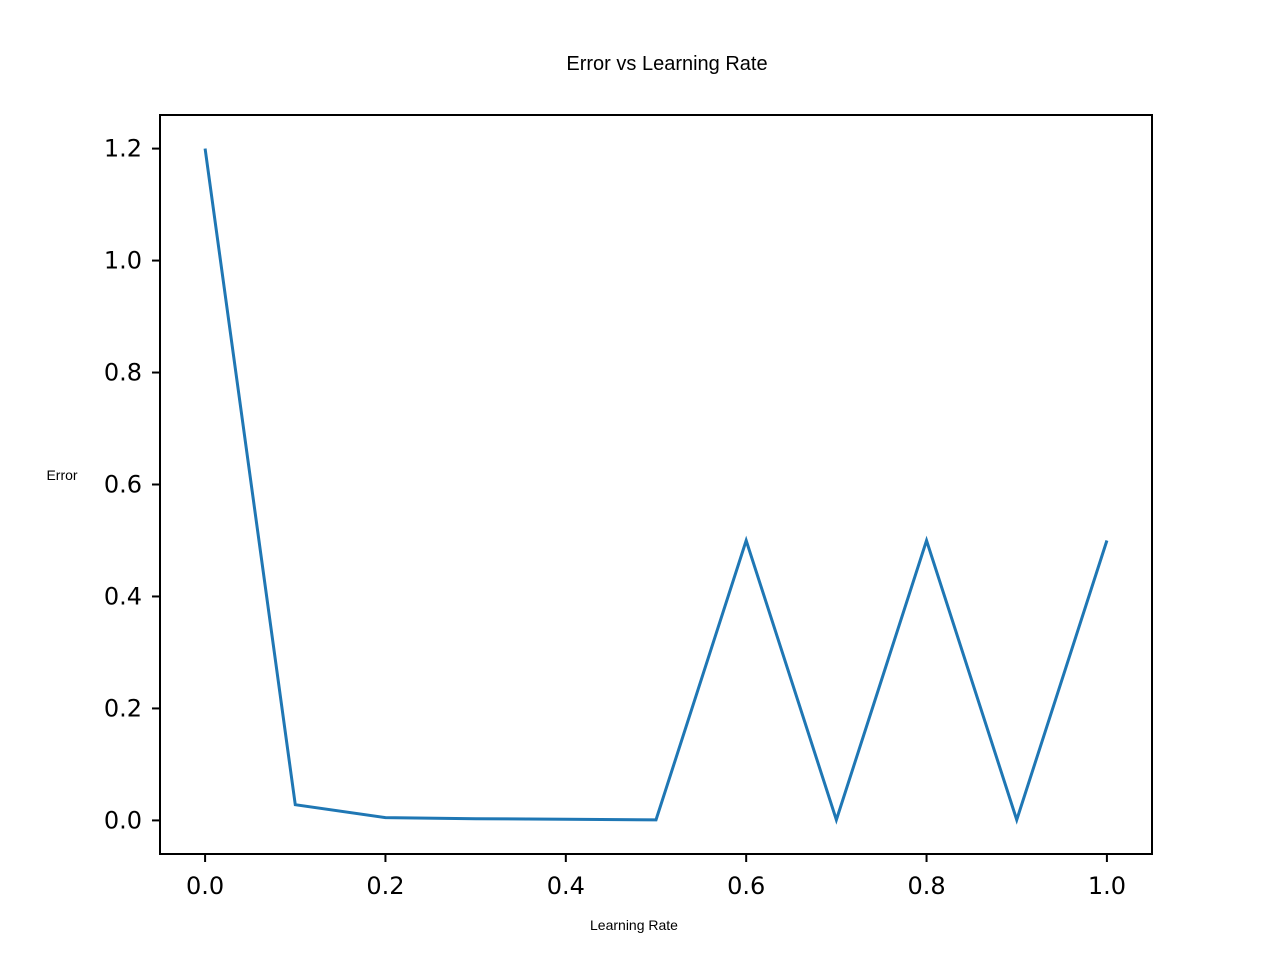 This screenshot has height=960, width=1280. Describe the element at coordinates (566, 886) in the screenshot. I see `x-tick-label: 0.4` at that location.